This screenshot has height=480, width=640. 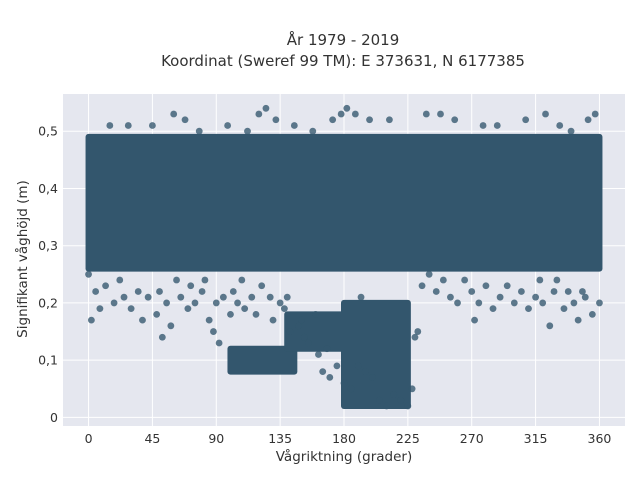 What do you see at coordinates (343, 39) in the screenshot?
I see `chart-title-line-1: År 1979 - 2019` at bounding box center [343, 39].